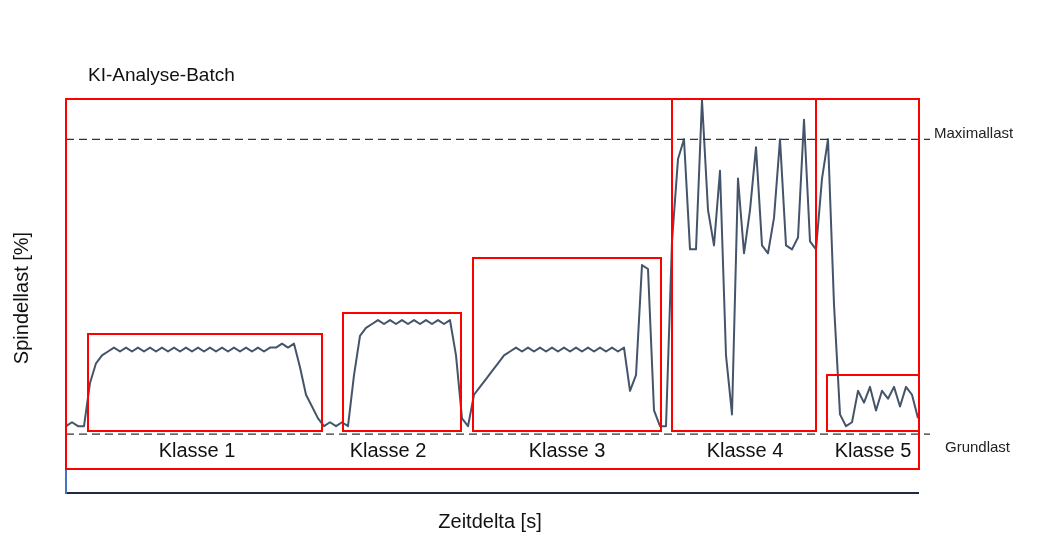  I want to click on annotation: Klasse 4, so click(745, 450).